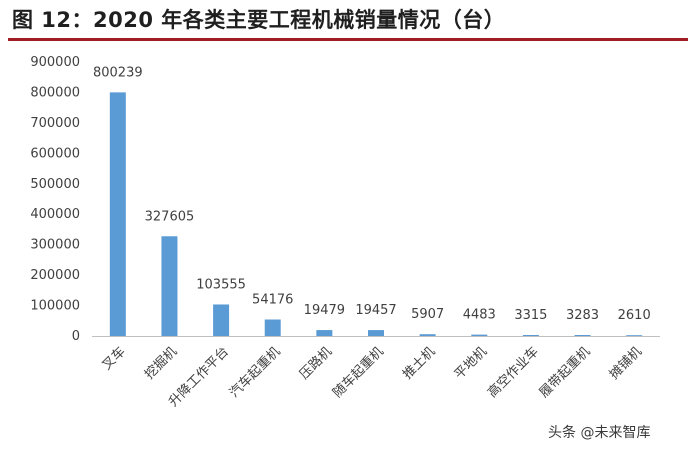 The image size is (700, 454). Describe the element at coordinates (55, 123) in the screenshot. I see `y-tick-label: 700000` at that location.